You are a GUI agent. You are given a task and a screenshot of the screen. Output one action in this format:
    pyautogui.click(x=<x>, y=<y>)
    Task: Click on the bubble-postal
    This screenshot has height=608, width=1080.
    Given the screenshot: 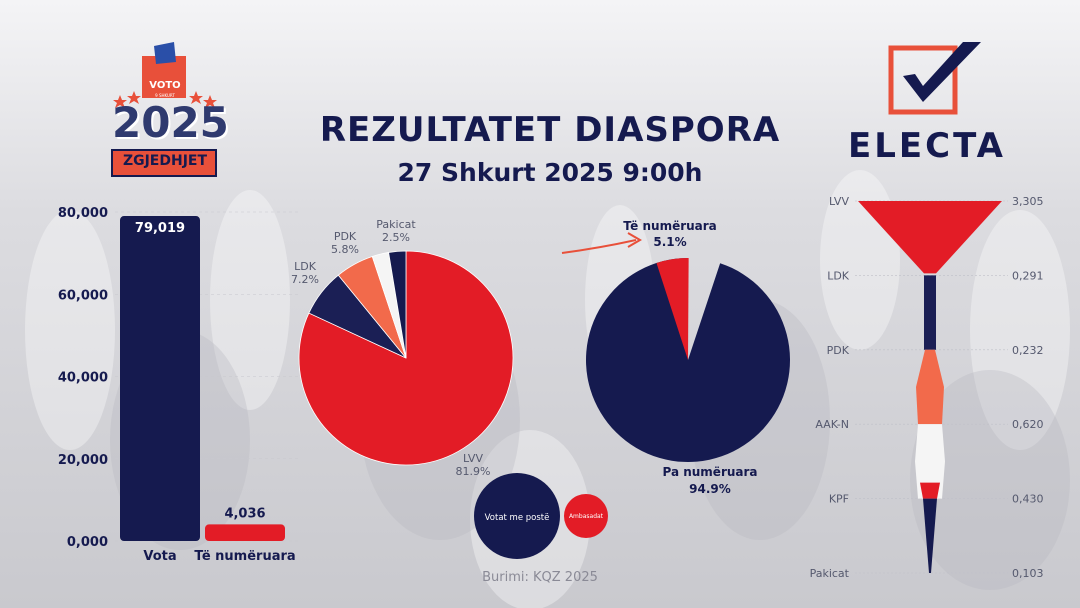 What is the action you would take?
    pyautogui.click(x=517, y=516)
    